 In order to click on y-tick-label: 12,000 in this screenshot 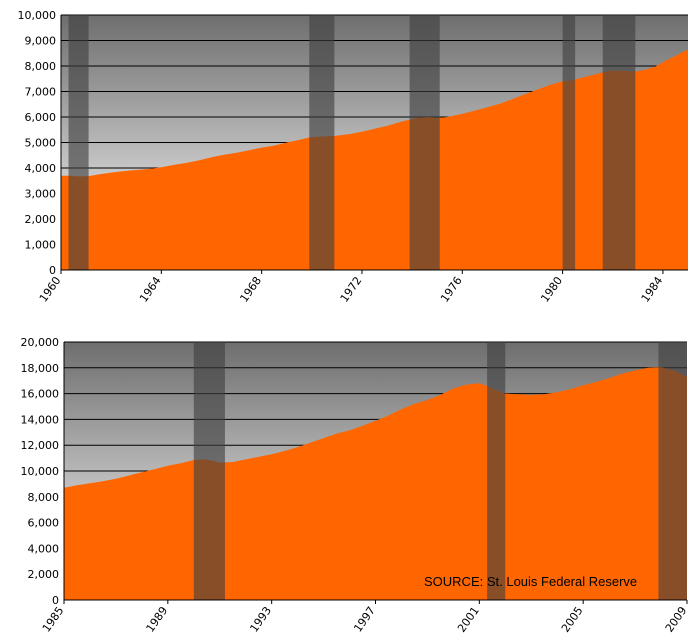, I will do `click(40, 445)`.